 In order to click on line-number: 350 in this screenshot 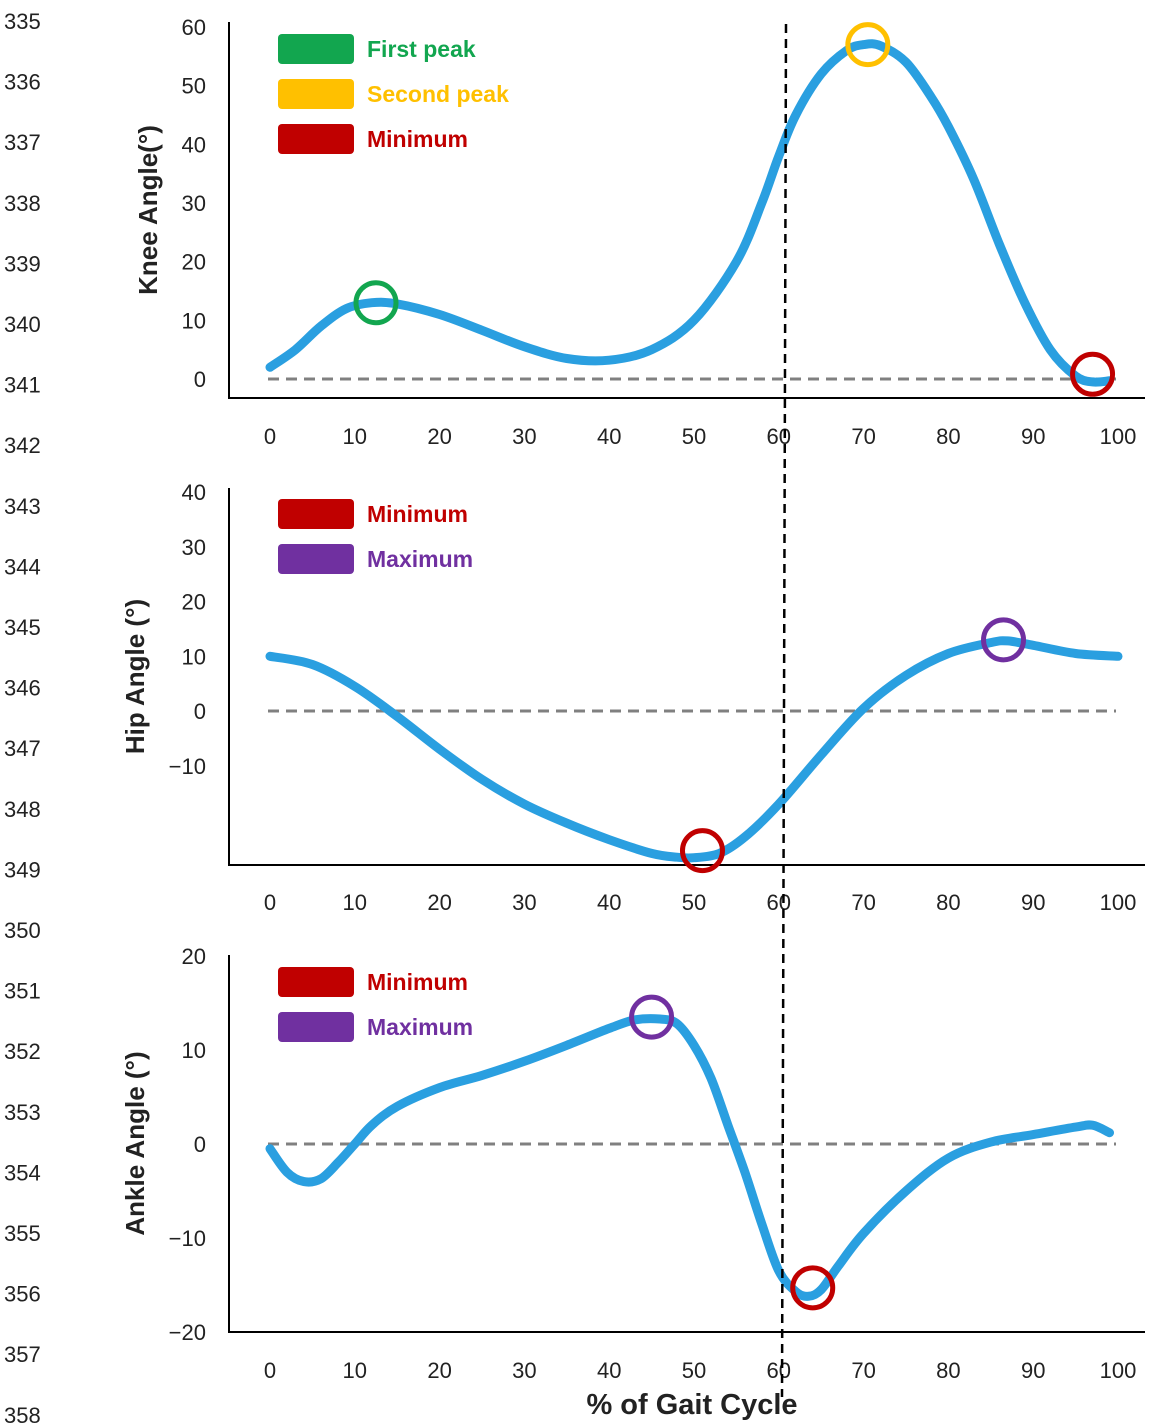, I will do `click(22, 930)`.